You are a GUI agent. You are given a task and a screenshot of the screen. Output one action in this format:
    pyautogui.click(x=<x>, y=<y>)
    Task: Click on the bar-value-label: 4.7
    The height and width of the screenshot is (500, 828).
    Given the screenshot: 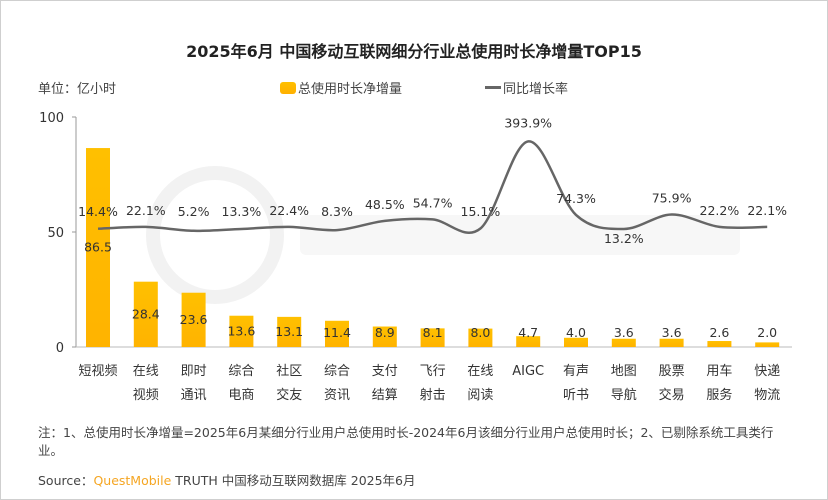 What is the action you would take?
    pyautogui.click(x=528, y=332)
    